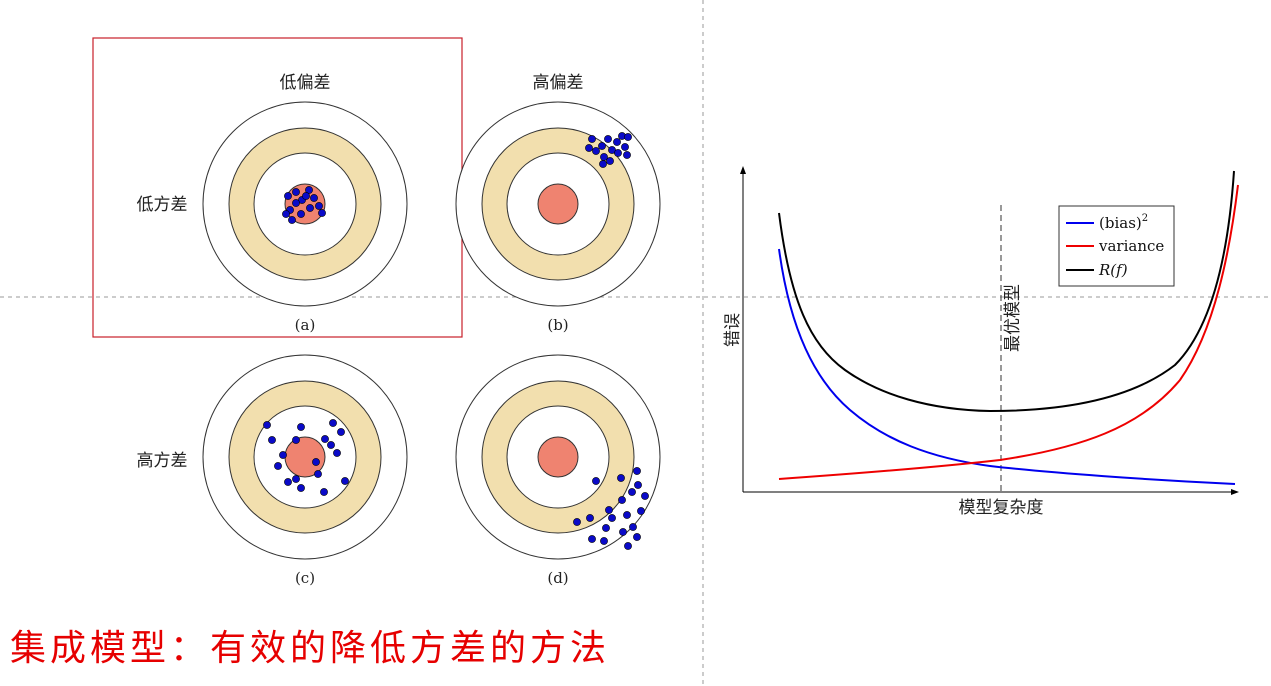 This screenshot has height=686, width=1271. I want to click on col-label-low-bias: 低偏差, so click(305, 83).